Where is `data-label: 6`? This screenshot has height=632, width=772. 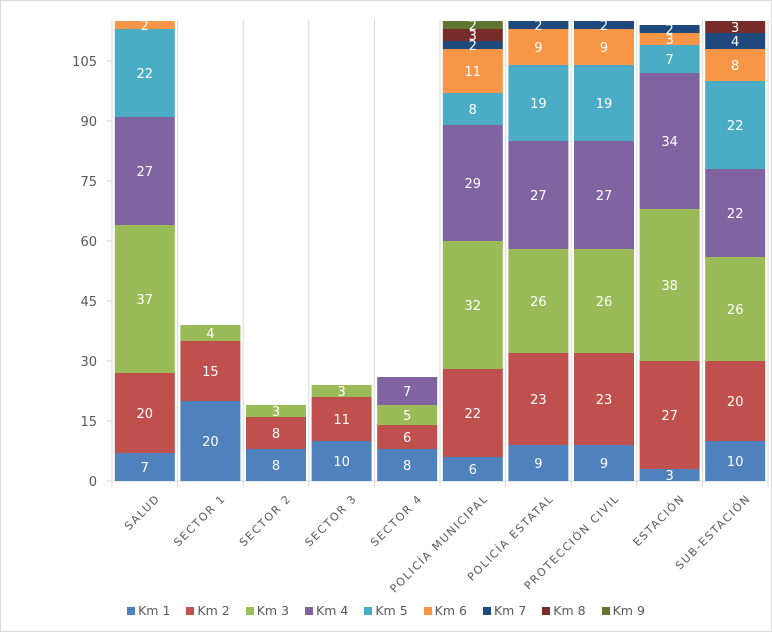 data-label: 6 is located at coordinates (407, 438).